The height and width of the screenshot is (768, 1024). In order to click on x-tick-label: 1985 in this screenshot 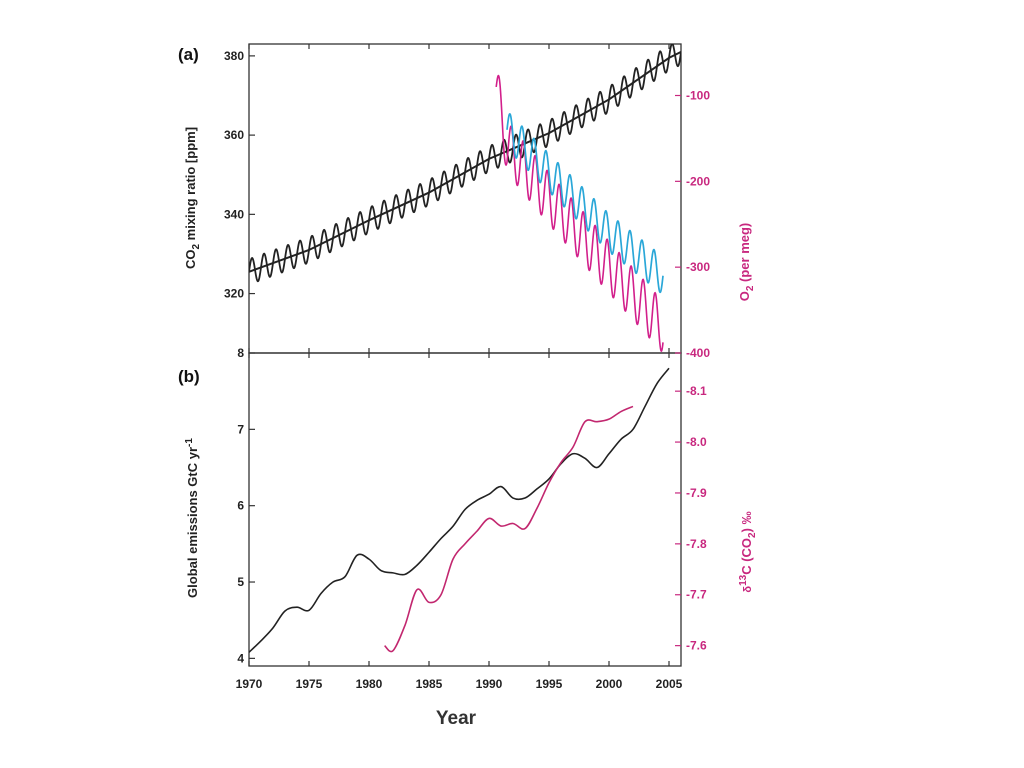, I will do `click(429, 684)`.